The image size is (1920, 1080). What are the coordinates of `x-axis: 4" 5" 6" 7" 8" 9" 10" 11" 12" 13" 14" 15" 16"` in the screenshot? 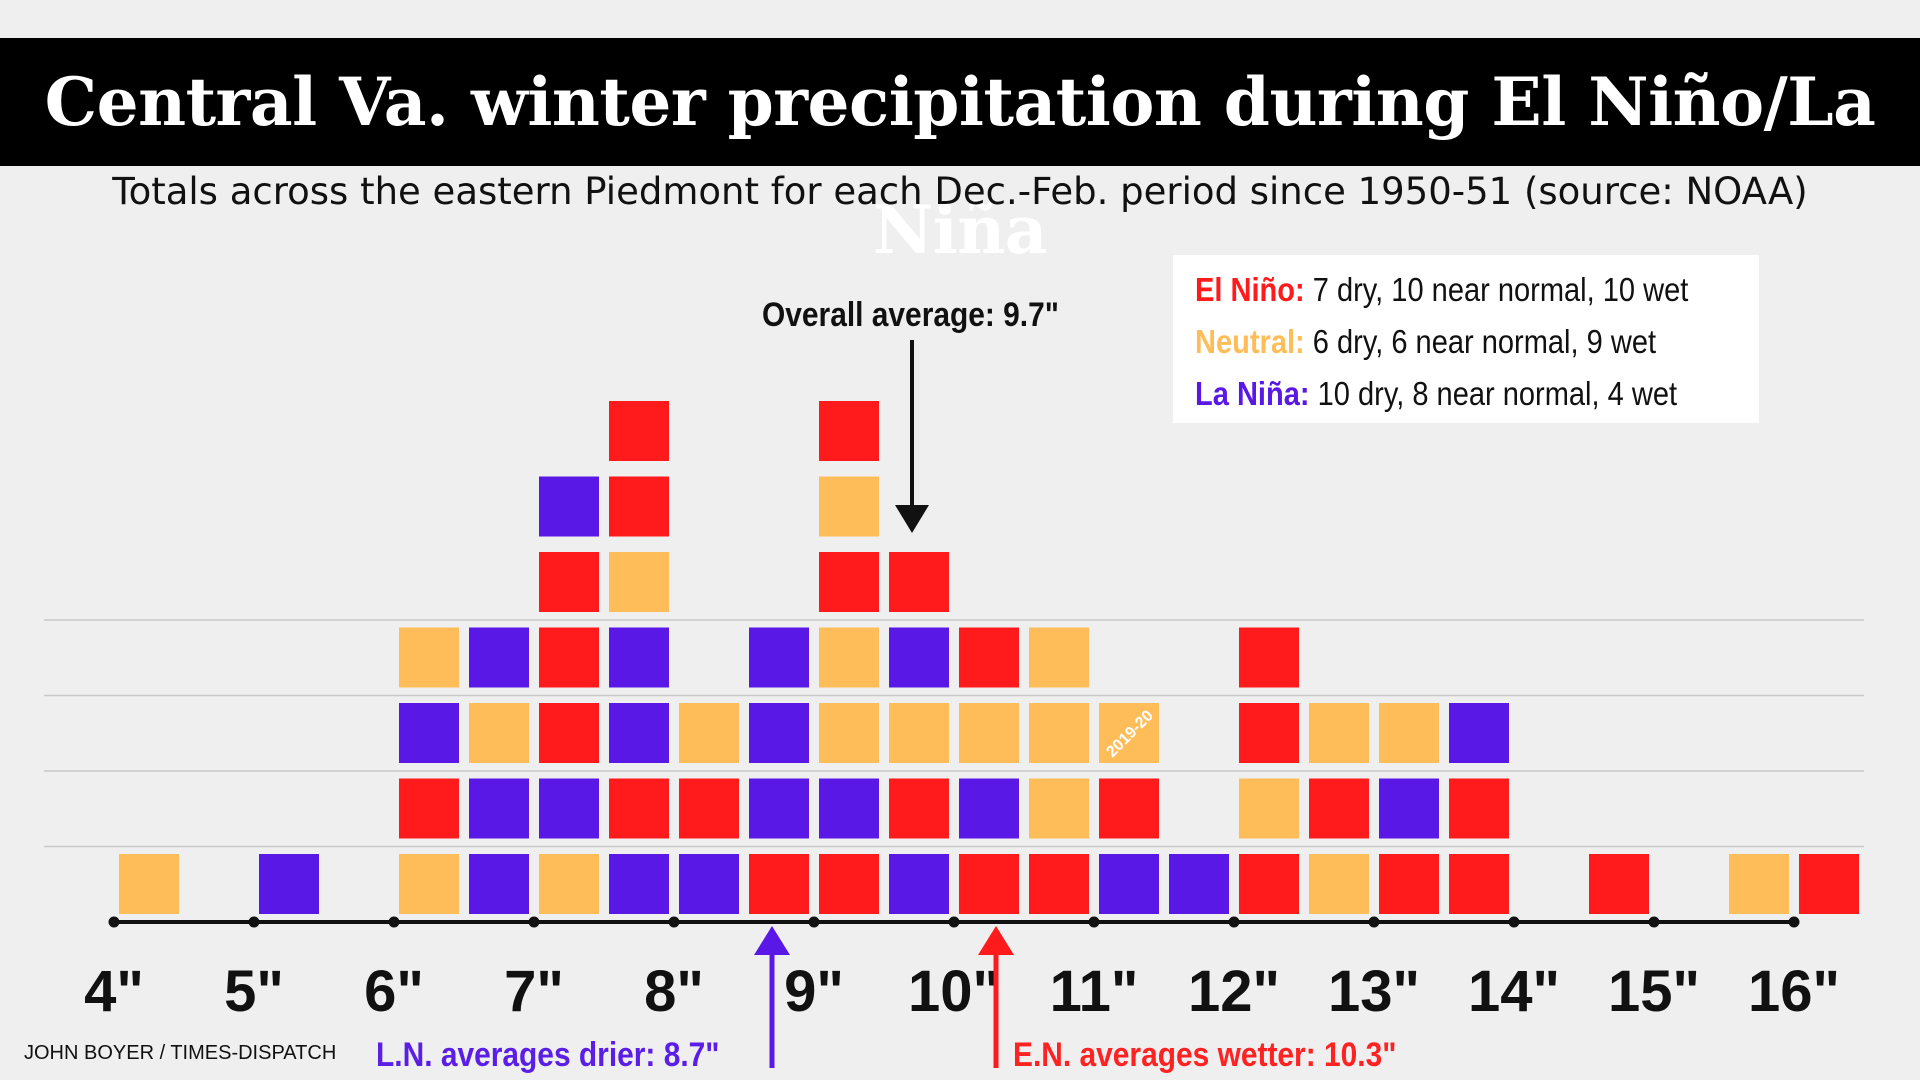 It's located at (962, 970).